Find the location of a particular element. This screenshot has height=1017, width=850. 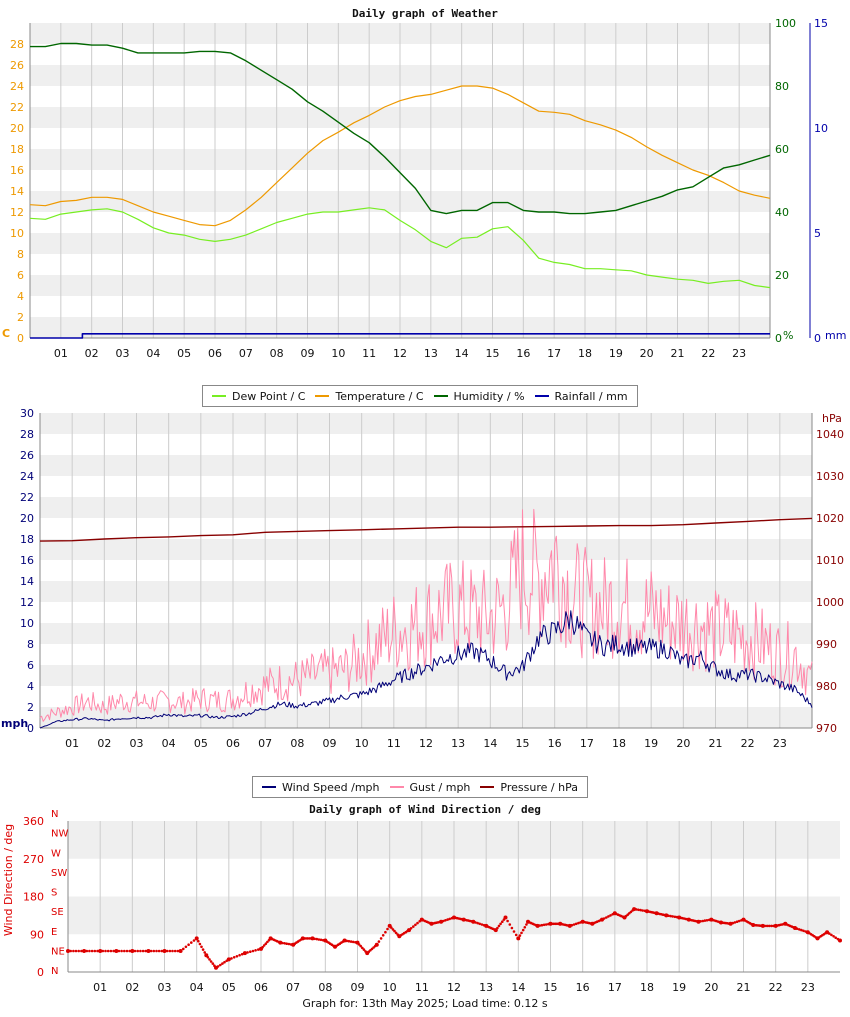

wind-speed-tick-label: 18 is located at coordinates (27, 539).